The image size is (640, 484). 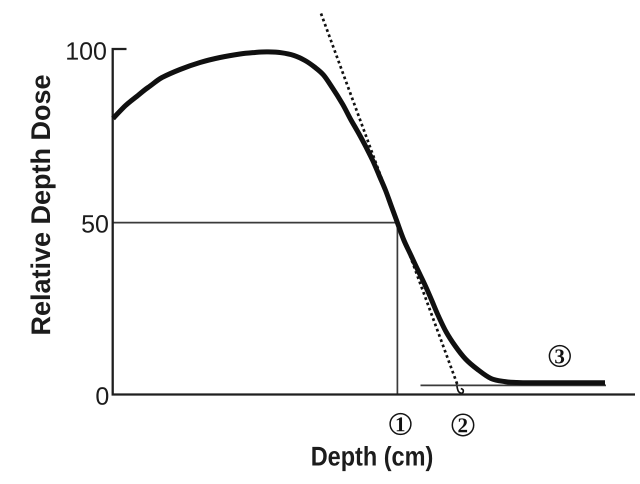 I want to click on svg-text: 1, so click(x=400, y=424).